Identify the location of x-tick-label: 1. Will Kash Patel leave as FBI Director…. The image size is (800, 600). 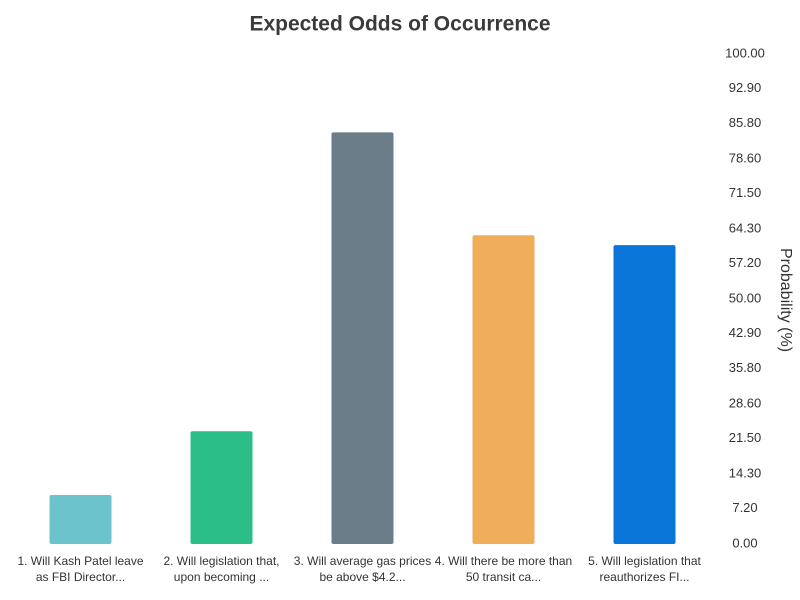
(80, 569).